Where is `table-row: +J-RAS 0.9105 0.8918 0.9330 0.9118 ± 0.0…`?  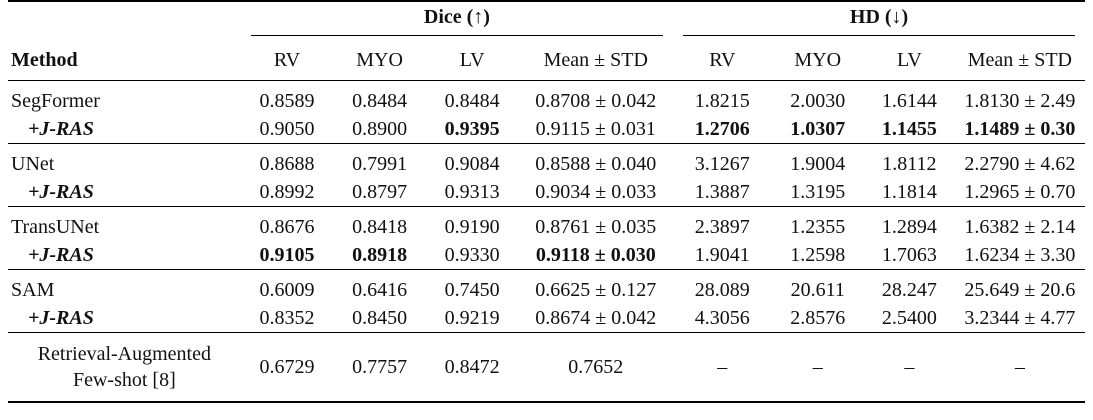 table-row: +J-RAS 0.9105 0.8918 0.9330 0.9118 ± 0.0… is located at coordinates (546, 255).